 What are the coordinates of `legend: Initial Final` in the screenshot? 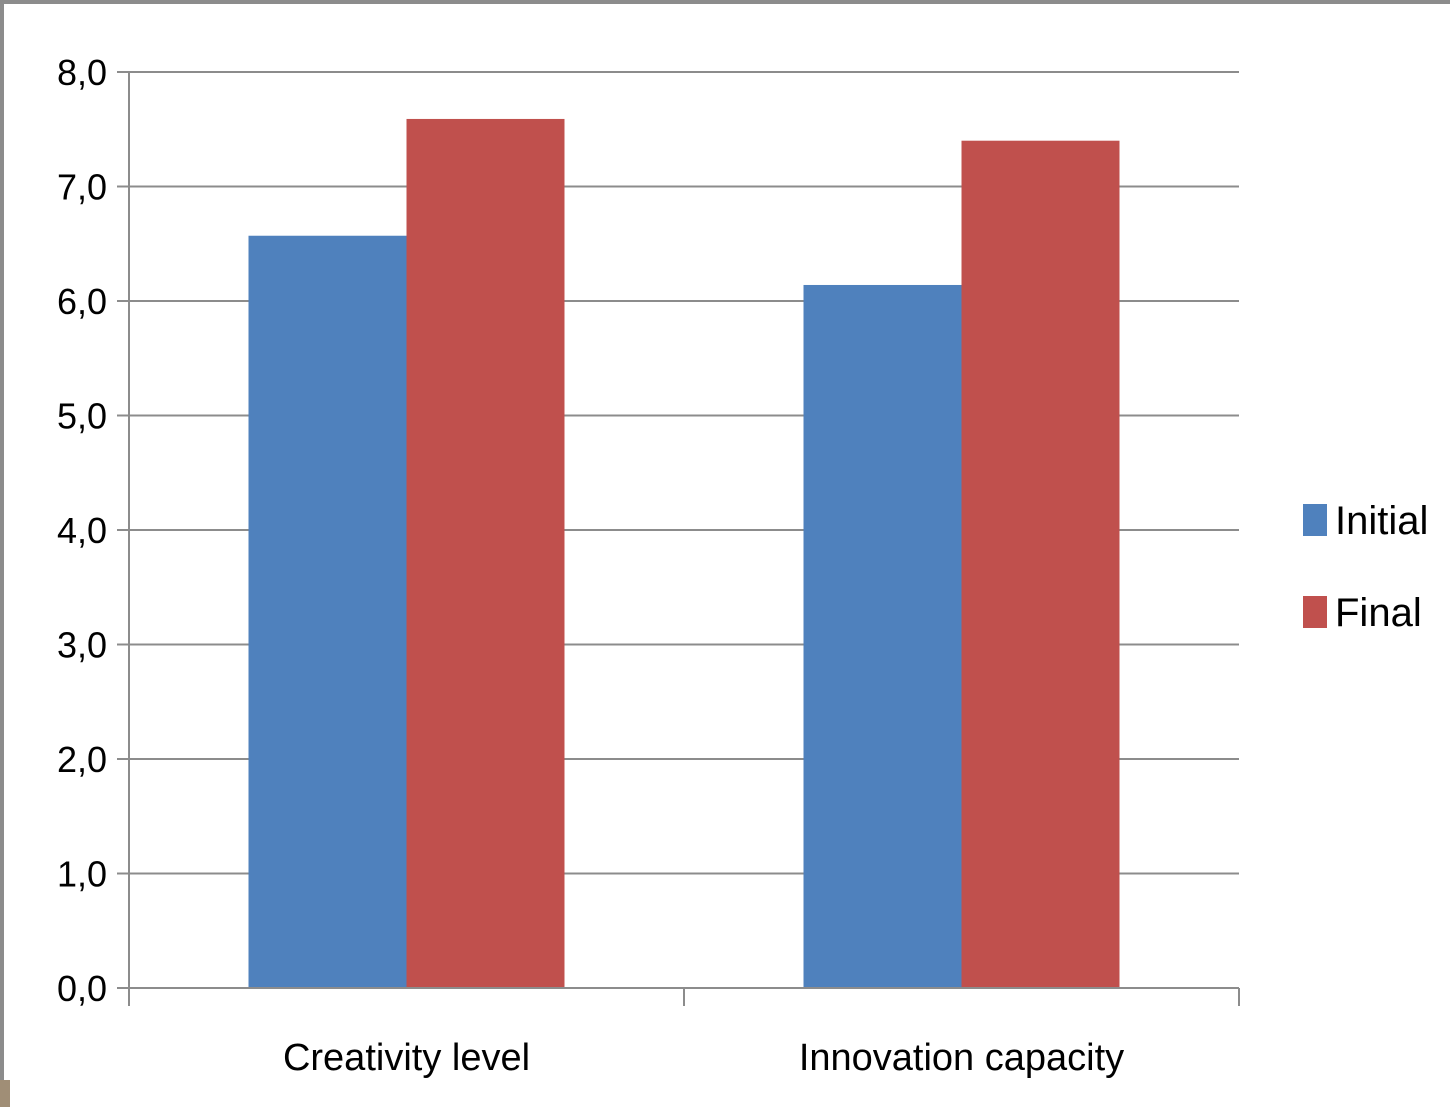 It's located at (1365, 567).